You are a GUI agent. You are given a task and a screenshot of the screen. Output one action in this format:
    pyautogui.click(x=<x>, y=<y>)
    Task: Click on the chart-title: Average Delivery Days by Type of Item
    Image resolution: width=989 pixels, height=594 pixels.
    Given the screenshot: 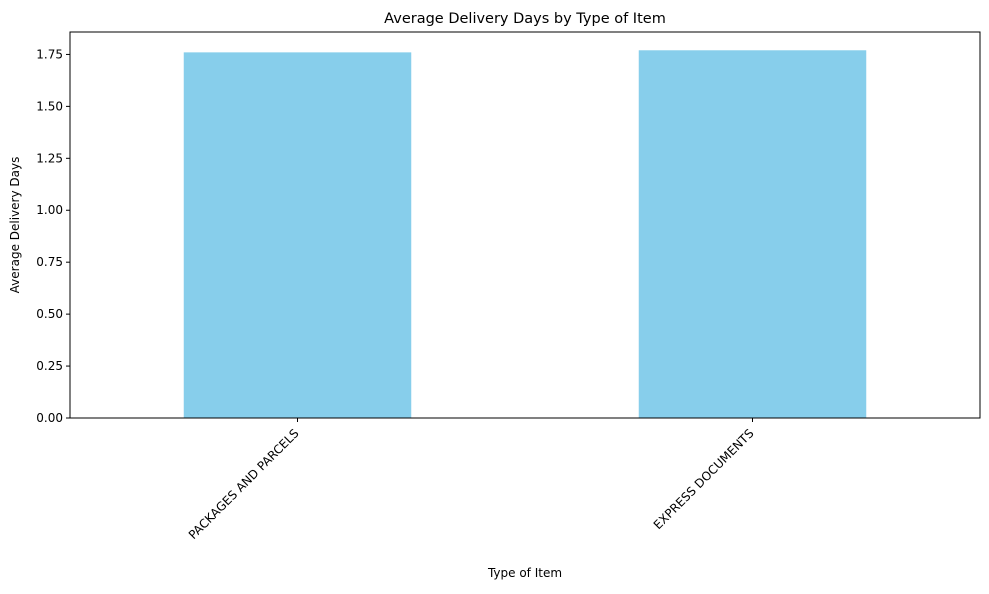 What is the action you would take?
    pyautogui.click(x=525, y=19)
    